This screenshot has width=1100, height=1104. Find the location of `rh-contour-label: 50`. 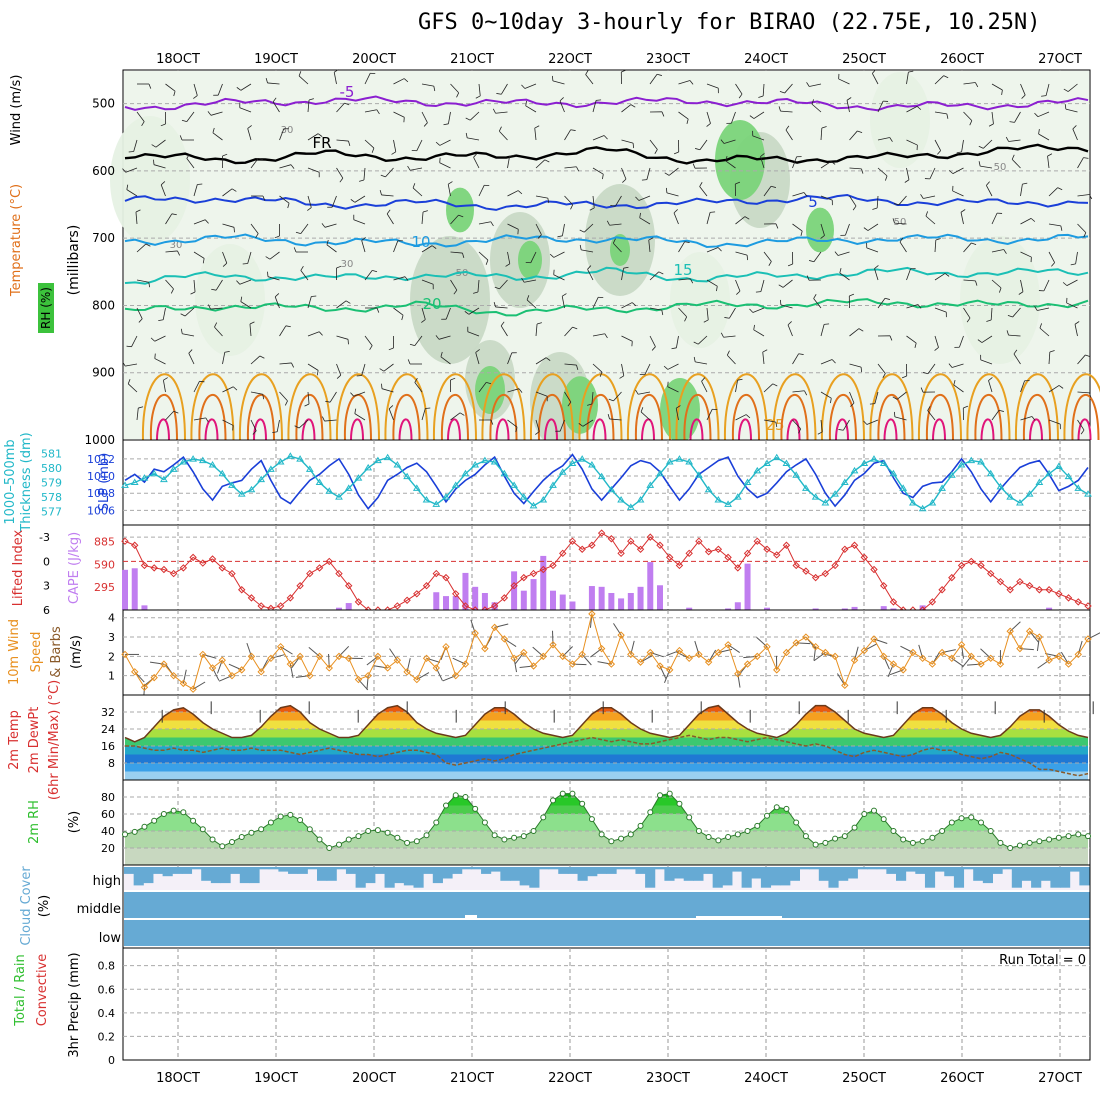

rh-contour-label: 50 is located at coordinates (900, 222).